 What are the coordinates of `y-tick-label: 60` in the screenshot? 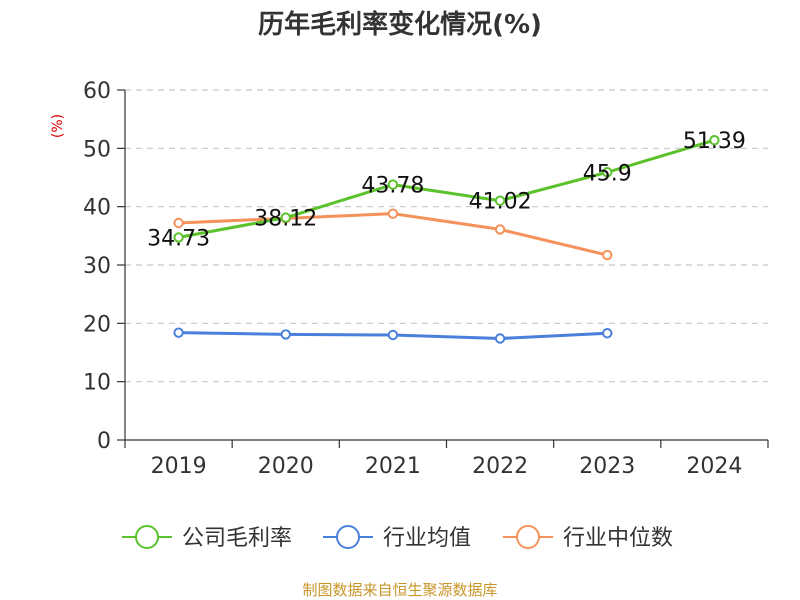 It's located at (97, 91).